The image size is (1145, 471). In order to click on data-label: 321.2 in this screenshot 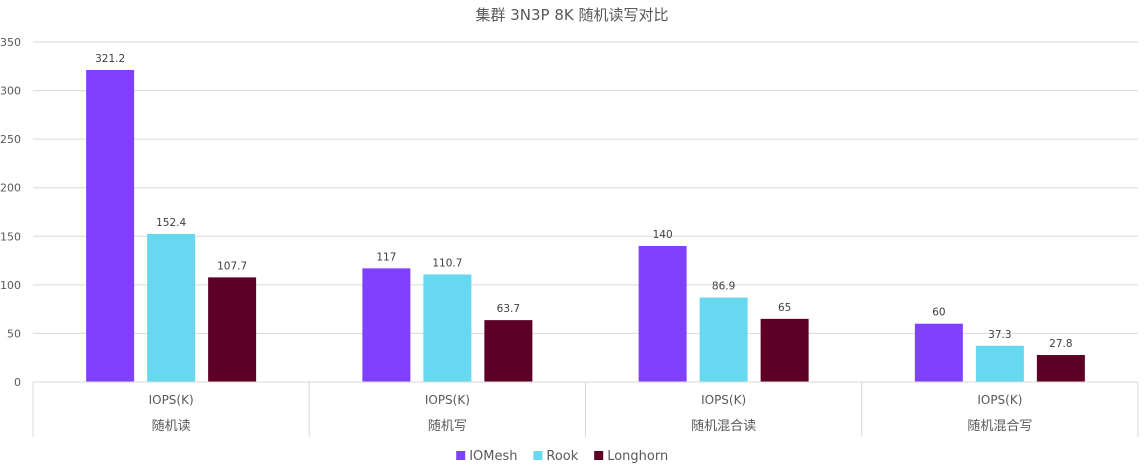, I will do `click(110, 59)`.